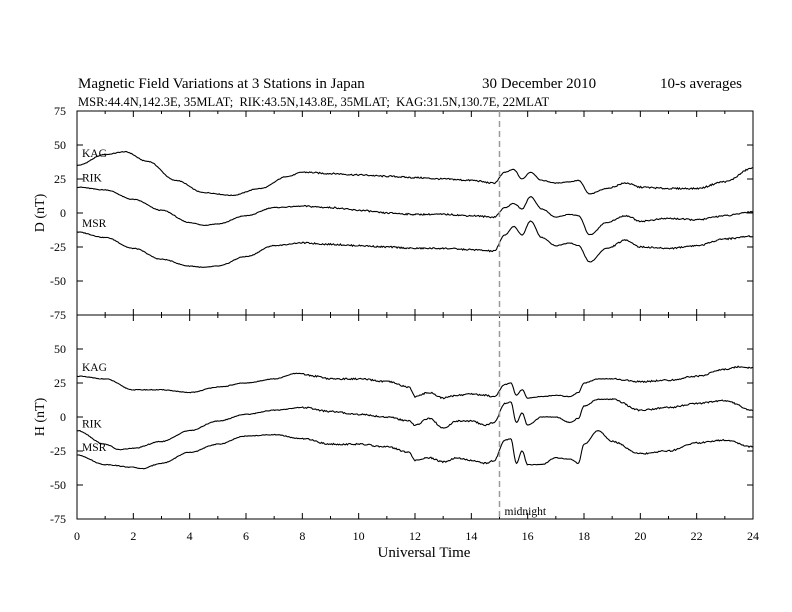 The width and height of the screenshot is (792, 612). Describe the element at coordinates (697, 536) in the screenshot. I see `x-tick-label: 22` at that location.